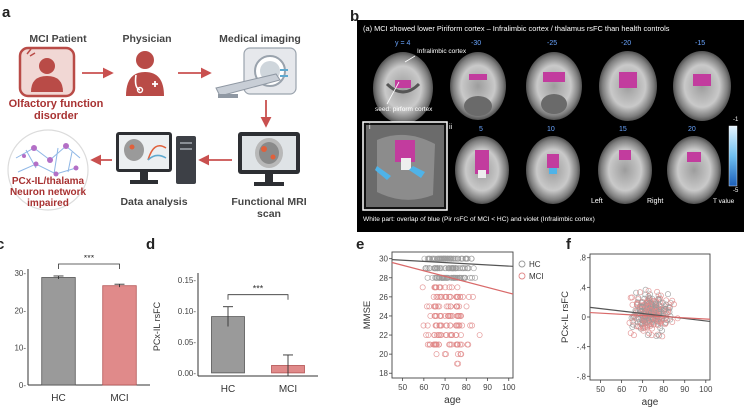 Image resolution: width=744 pixels, height=420 pixels. What do you see at coordinates (600, 389) in the screenshot?
I see `x-tick-label: 50` at bounding box center [600, 389].